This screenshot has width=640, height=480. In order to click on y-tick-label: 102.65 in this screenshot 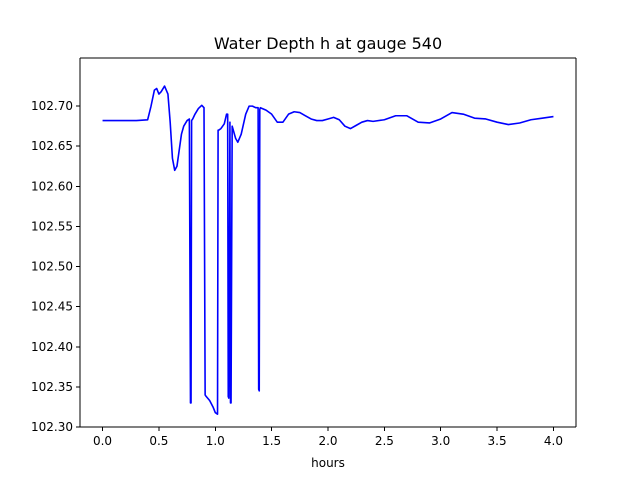, I will do `click(52, 146)`.